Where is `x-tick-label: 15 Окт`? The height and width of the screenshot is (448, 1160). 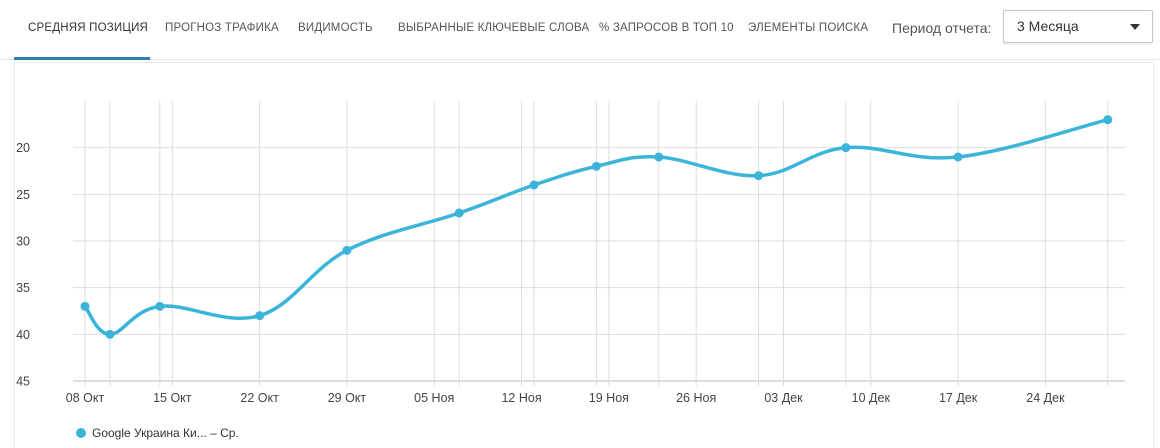
x-tick-label: 15 Окт is located at coordinates (172, 398).